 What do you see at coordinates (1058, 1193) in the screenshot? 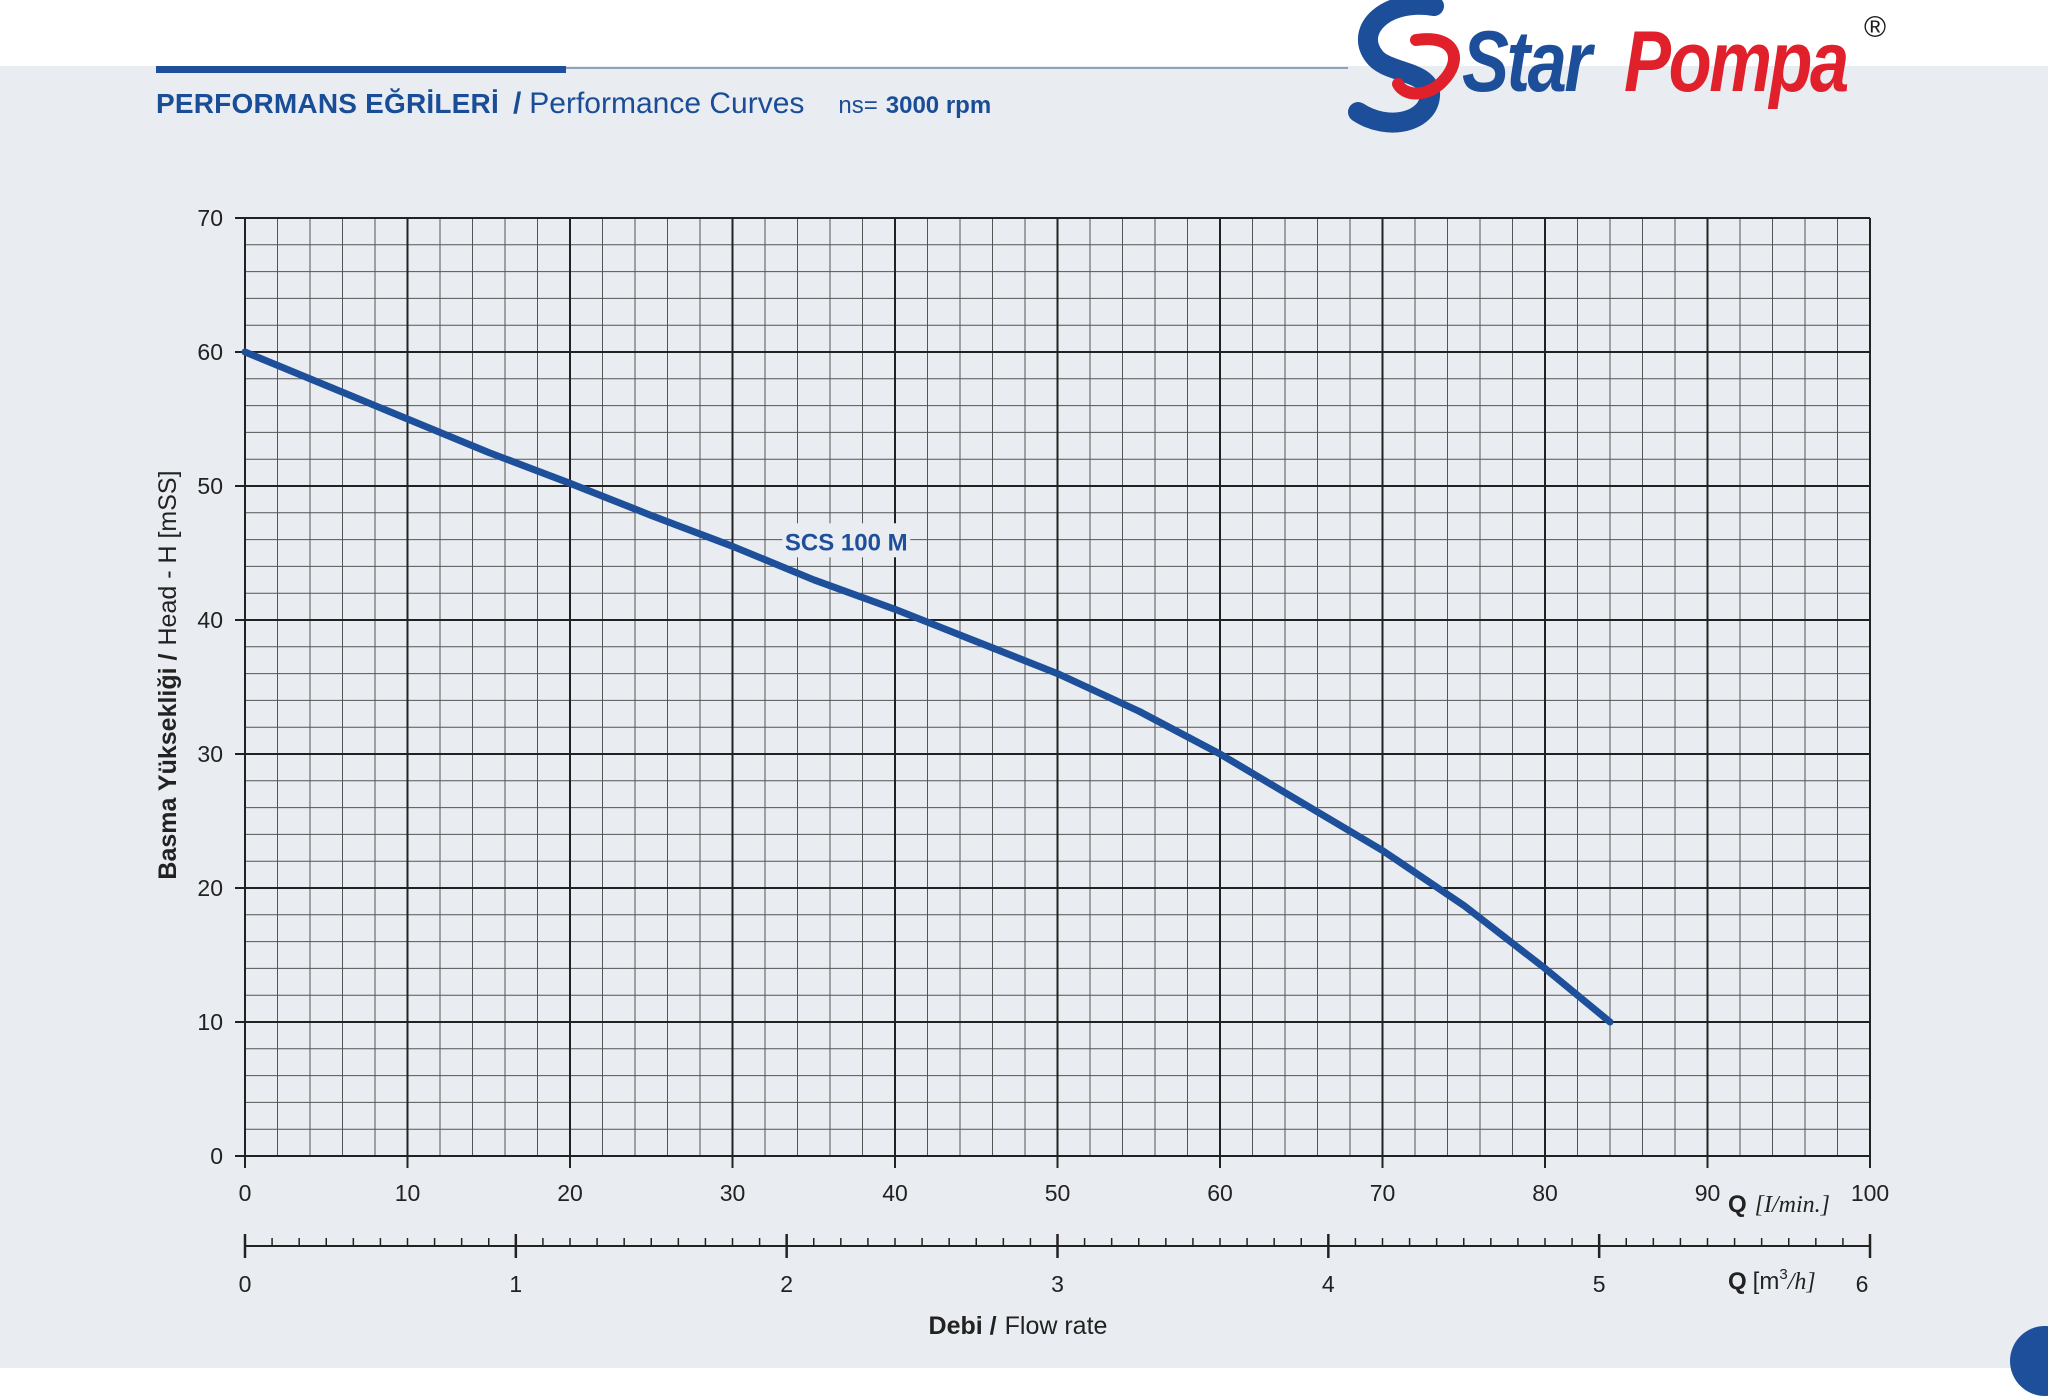
I see `x-tick-label: 50` at bounding box center [1058, 1193].